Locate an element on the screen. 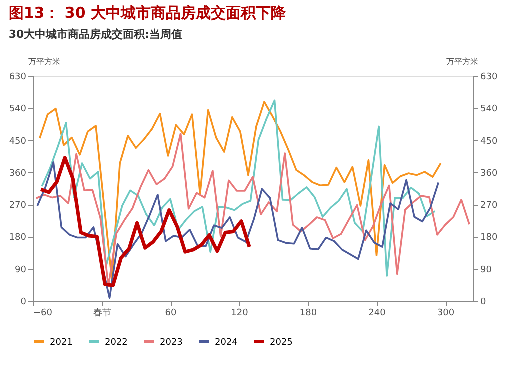 The image size is (519, 374). line-series is located at coordinates (145, 222).